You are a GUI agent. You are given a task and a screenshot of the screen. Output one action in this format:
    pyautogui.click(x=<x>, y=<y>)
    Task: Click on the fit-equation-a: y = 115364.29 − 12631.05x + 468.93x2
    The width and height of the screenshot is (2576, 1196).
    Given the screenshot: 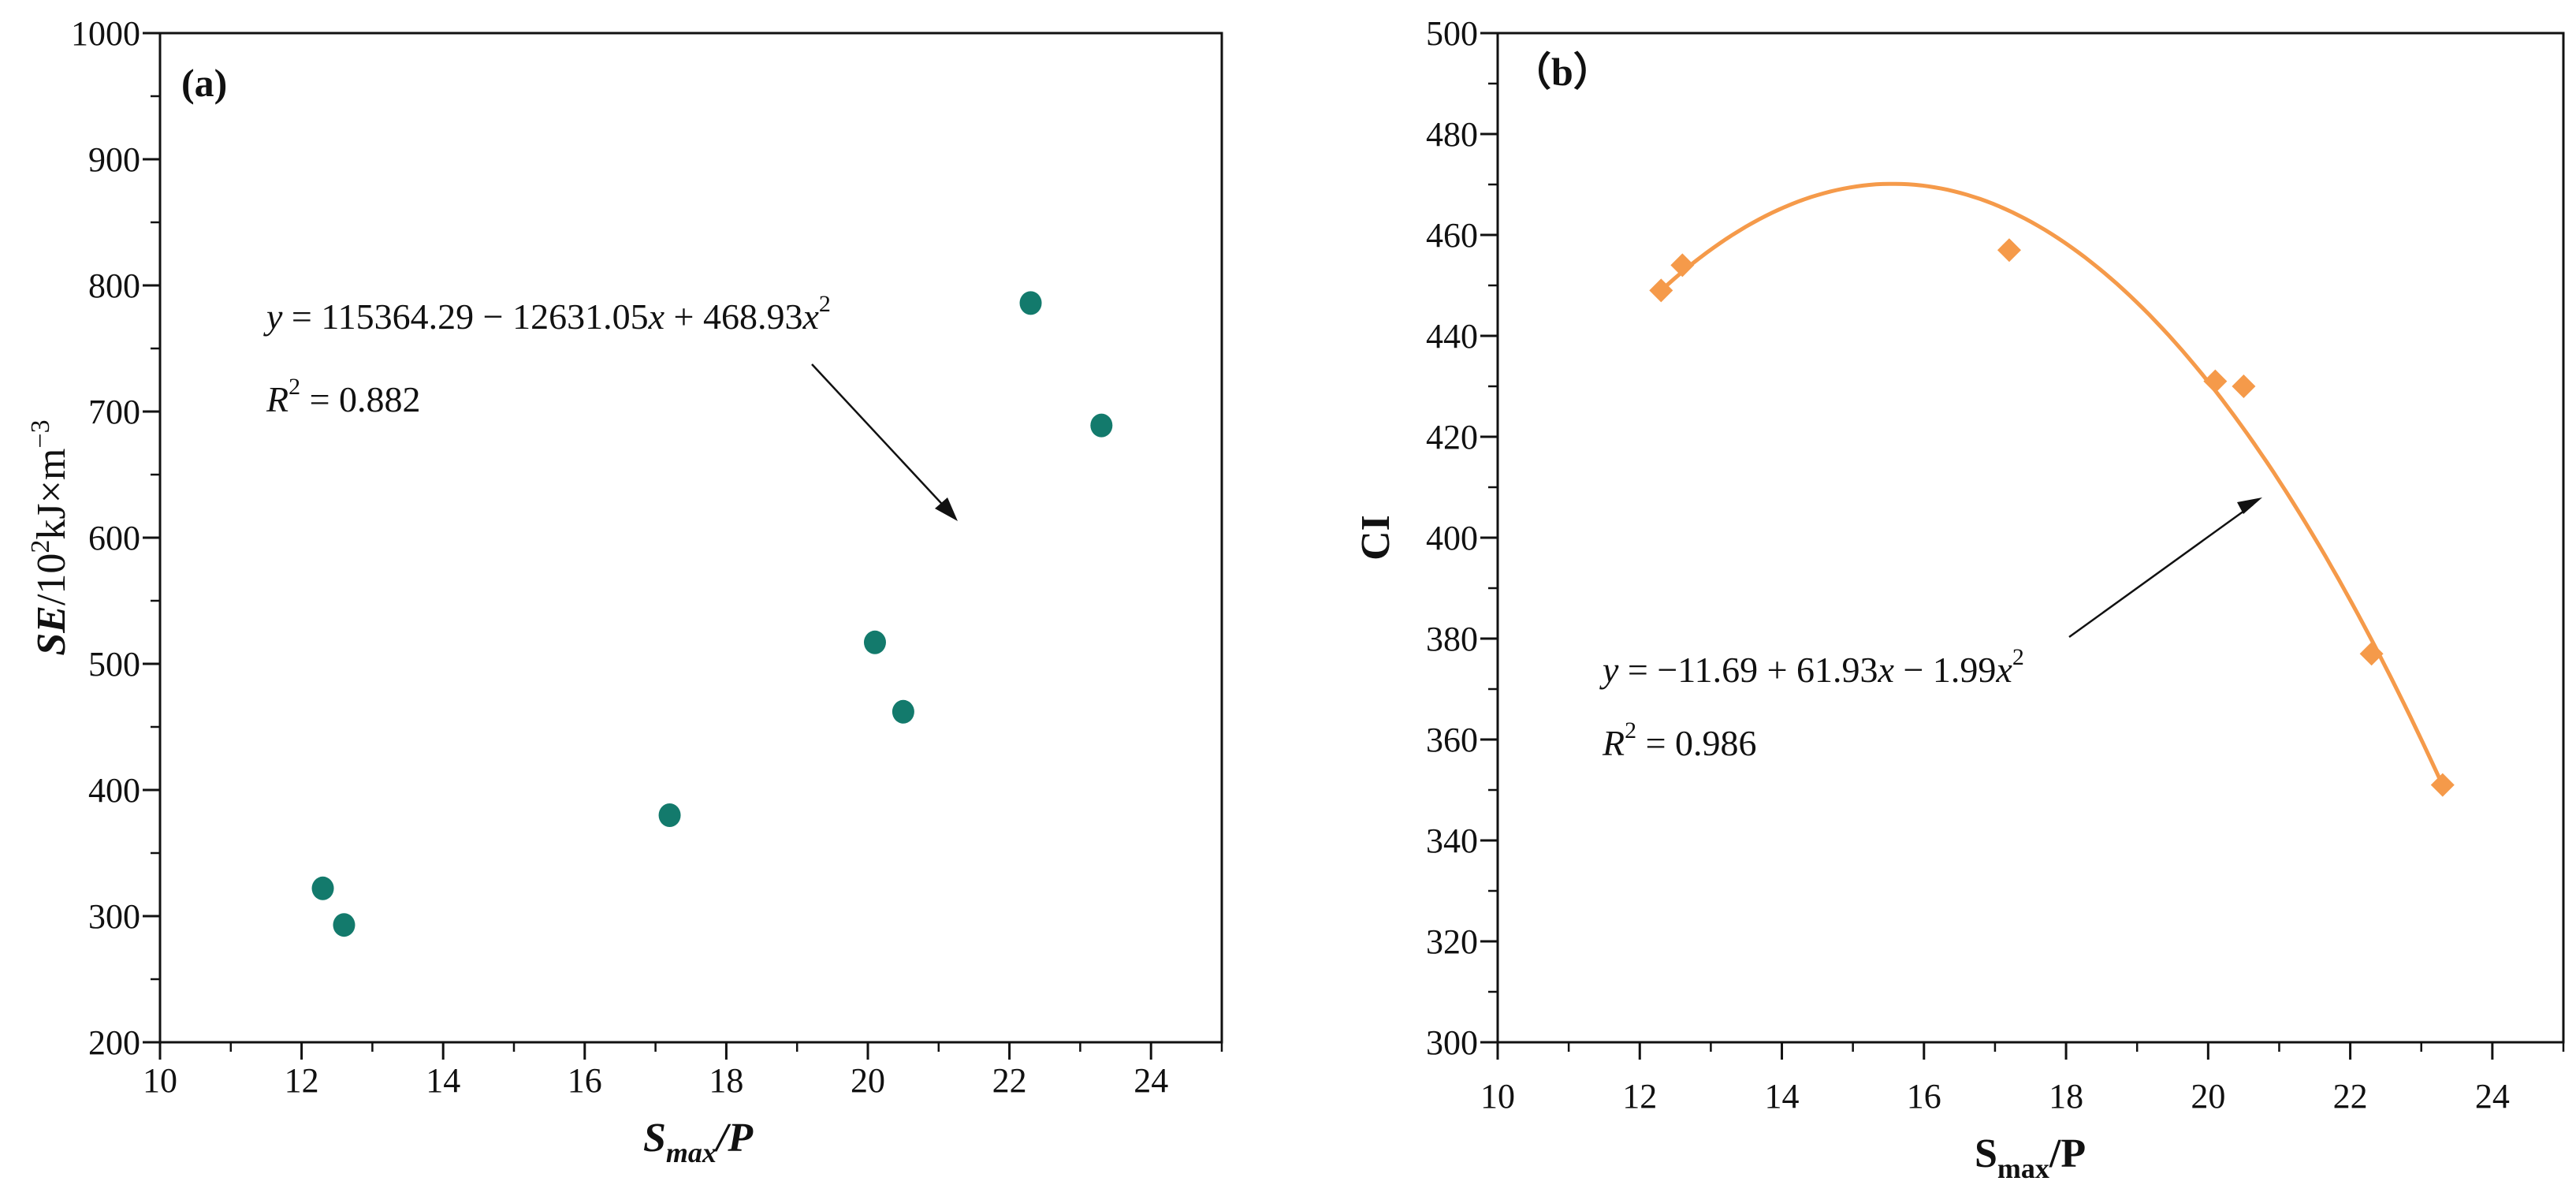 What is the action you would take?
    pyautogui.click(x=547, y=314)
    